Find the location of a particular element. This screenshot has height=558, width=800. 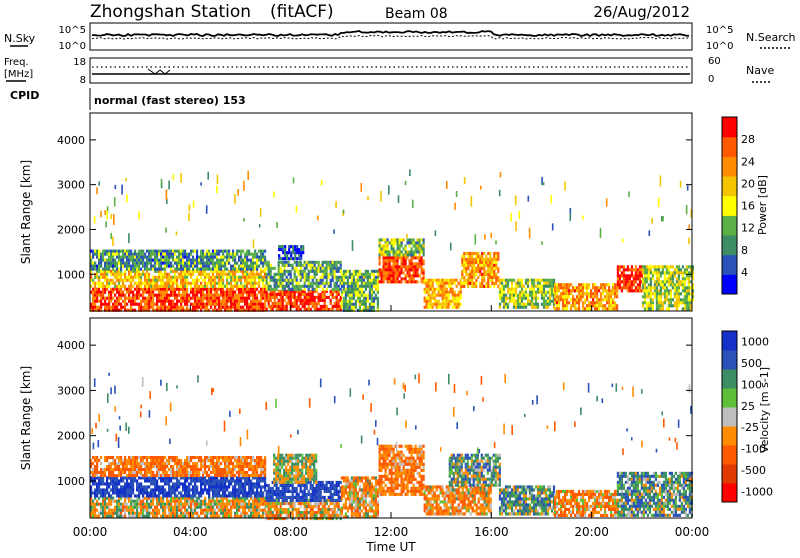

data-cell-r3 is located at coordinates (331, 300).